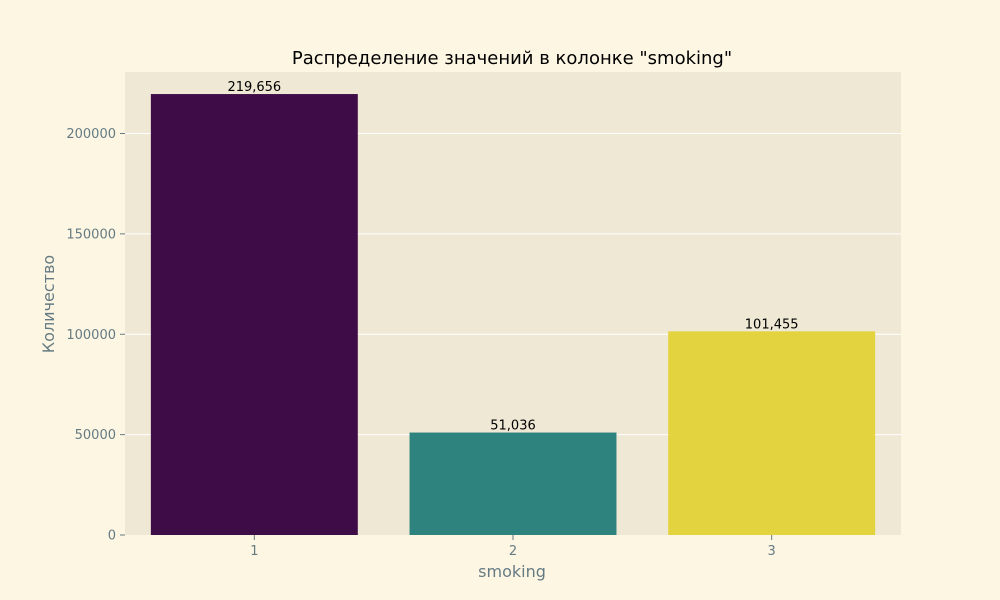 This screenshot has width=1000, height=600. I want to click on y-tick-label: 100000, so click(91, 335).